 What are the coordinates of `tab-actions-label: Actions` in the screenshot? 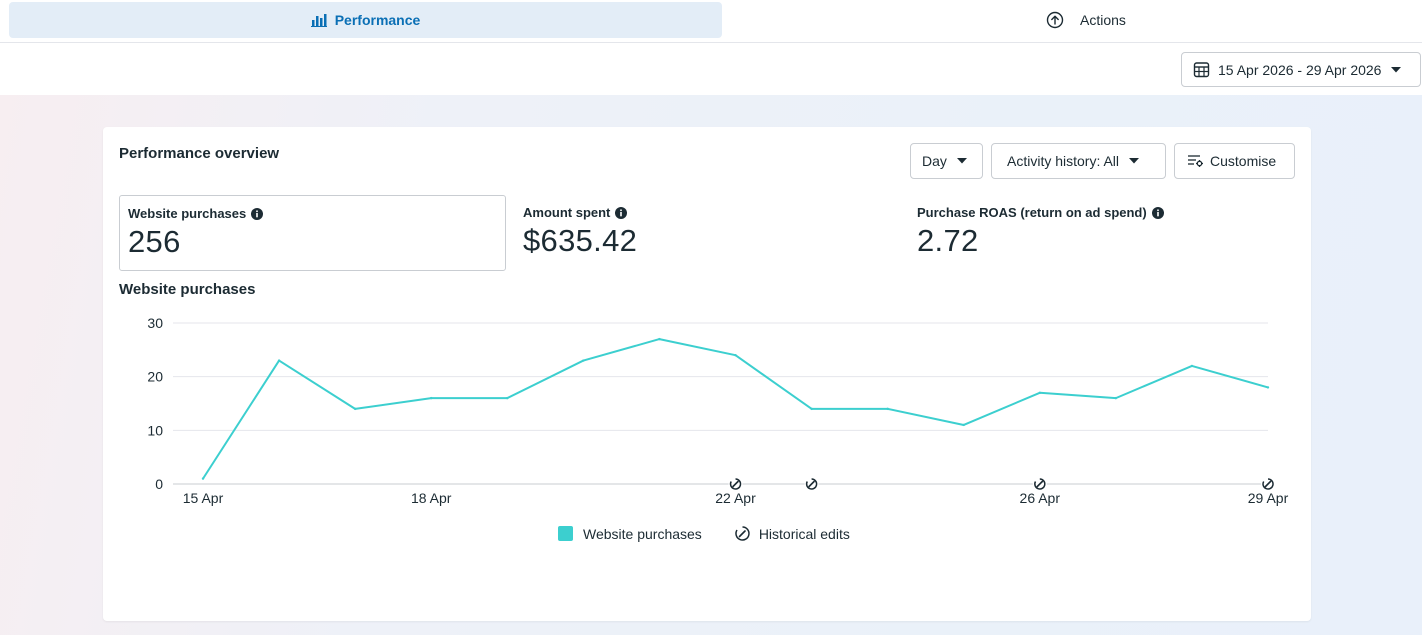 It's located at (1103, 20).